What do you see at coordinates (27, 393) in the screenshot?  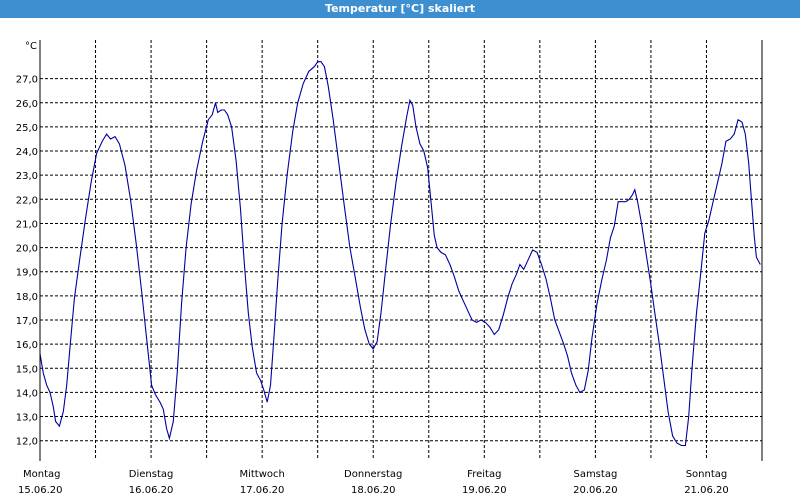 I see `y-tick-label: 14,0` at bounding box center [27, 393].